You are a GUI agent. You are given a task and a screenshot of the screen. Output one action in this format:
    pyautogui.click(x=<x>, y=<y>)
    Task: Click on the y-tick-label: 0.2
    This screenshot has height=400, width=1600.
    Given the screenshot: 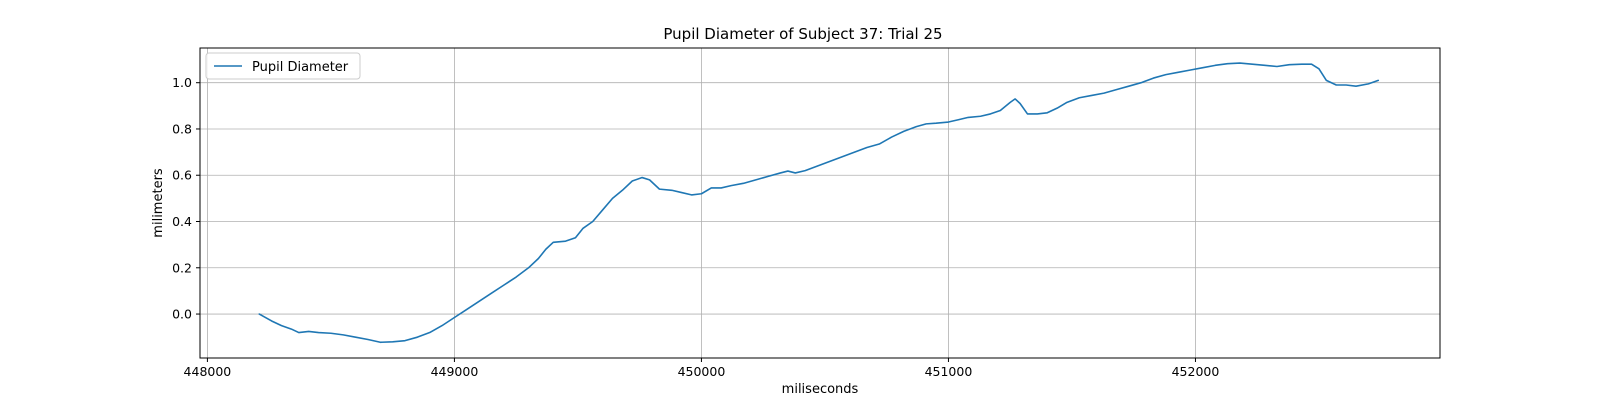 What is the action you would take?
    pyautogui.click(x=182, y=267)
    